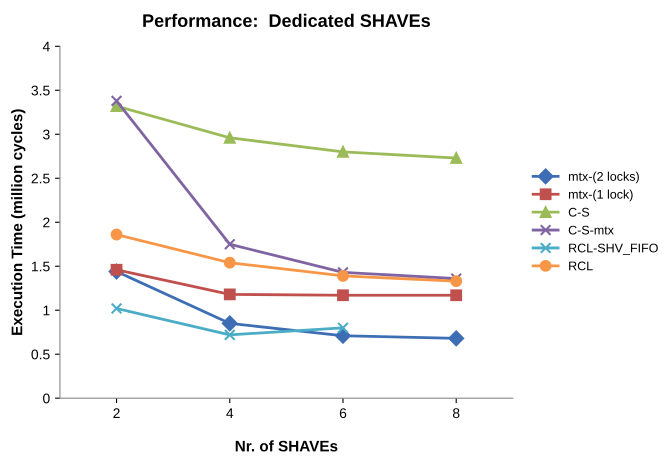  I want to click on x-axis-title: Nr. of SHAVEs, so click(287, 446).